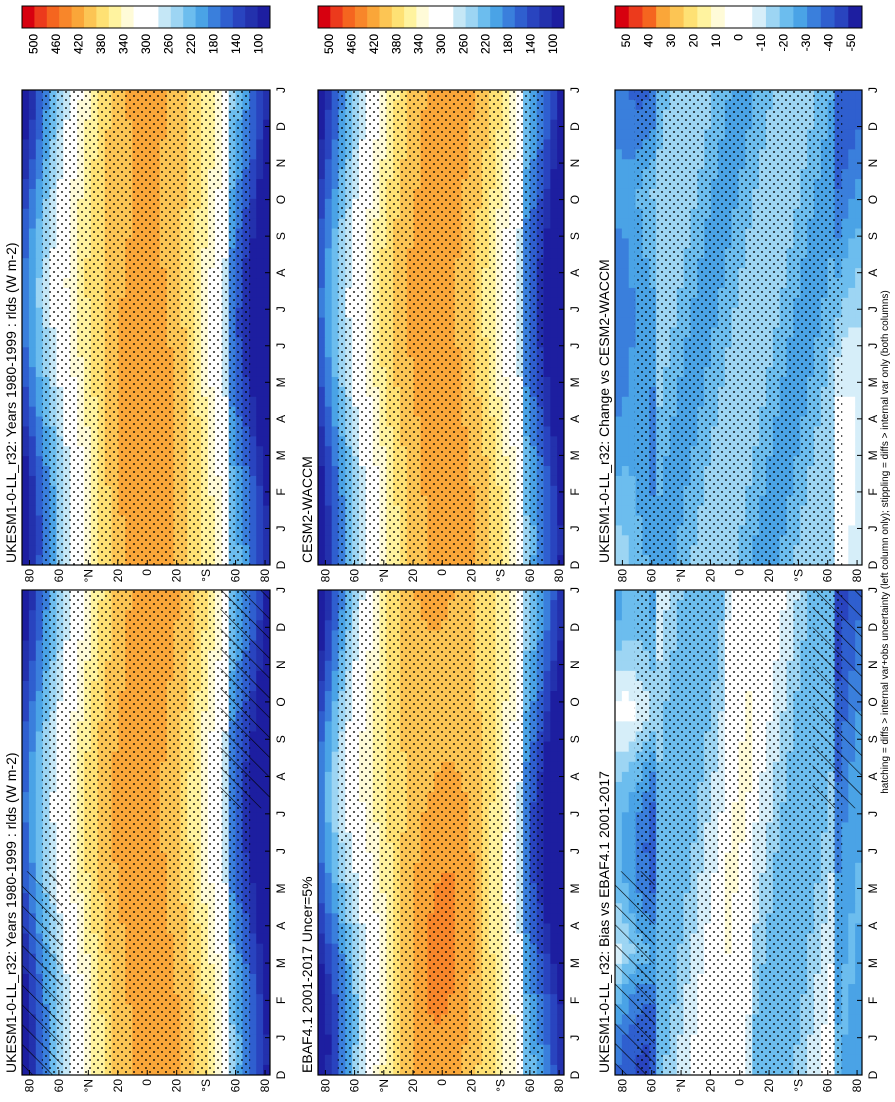 Image resolution: width=895 pixels, height=1102 pixels. Describe the element at coordinates (486, 44) in the screenshot. I see `colorbar-tick-label: 220` at that location.